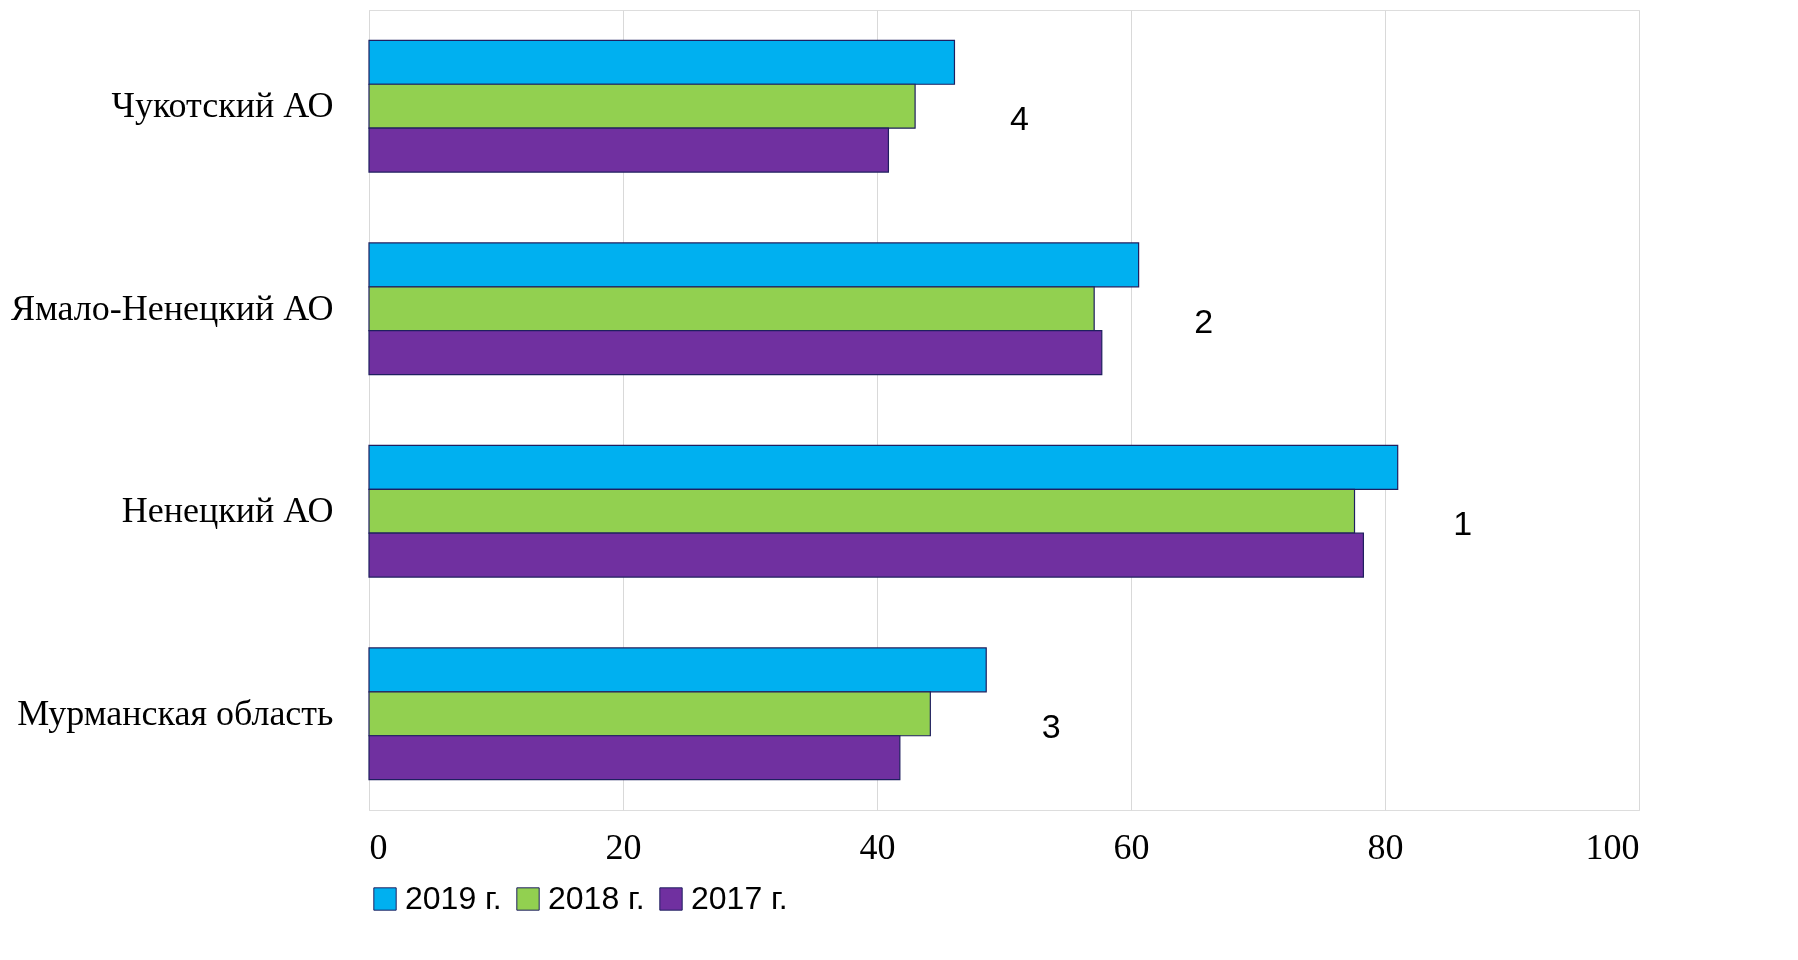 The height and width of the screenshot is (960, 1798). Describe the element at coordinates (596, 898) in the screenshot. I see `legend-label: 2018 г.` at that location.